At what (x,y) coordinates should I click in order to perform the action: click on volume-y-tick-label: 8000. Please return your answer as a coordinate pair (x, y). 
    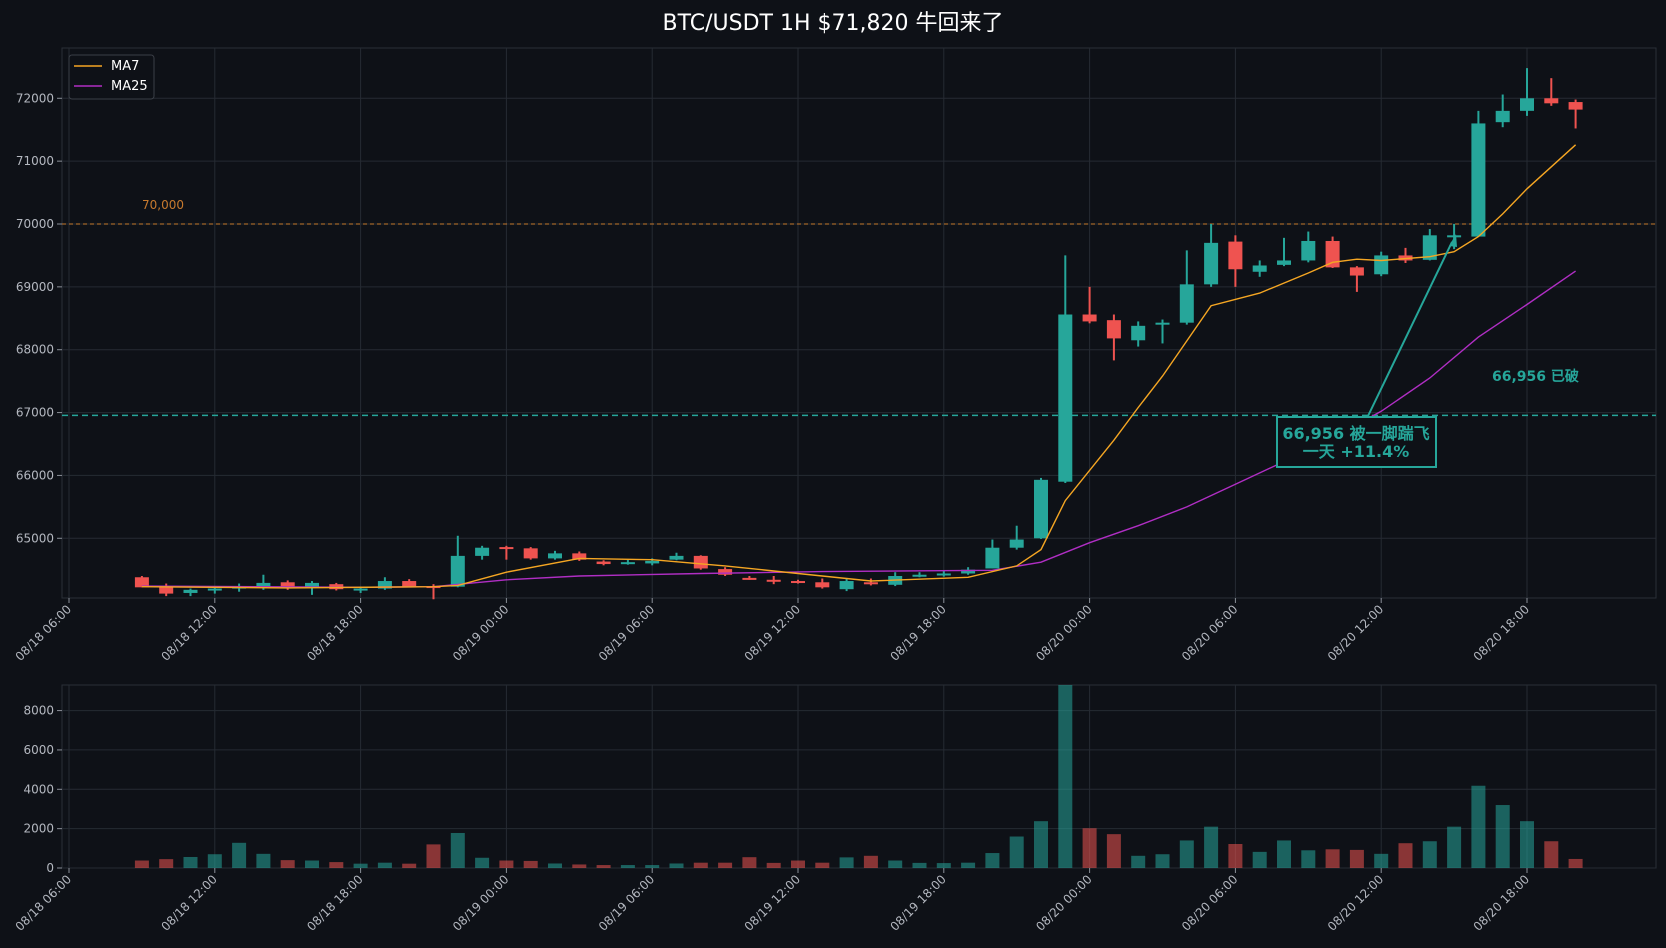
    Looking at the image, I should click on (38, 711).